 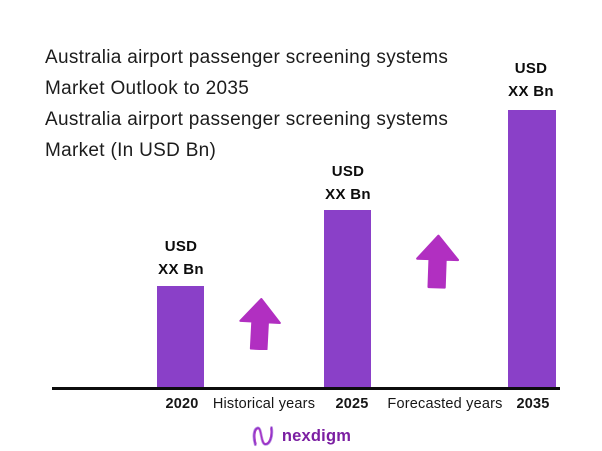 What do you see at coordinates (445, 404) in the screenshot?
I see `x-annotation-forecasted-years: Forecasted years` at bounding box center [445, 404].